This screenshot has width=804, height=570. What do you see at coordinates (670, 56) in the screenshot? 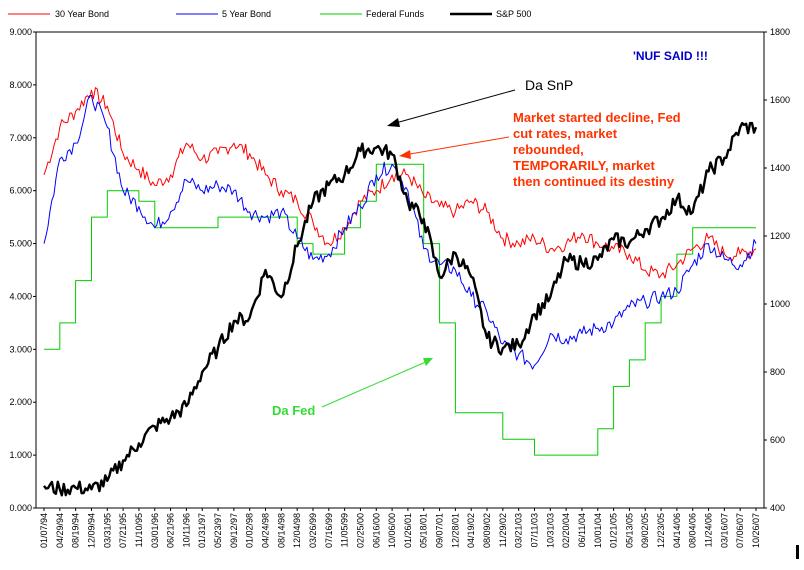
I see `annotation-nuf-said: 'NUF SAID !!!` at bounding box center [670, 56].